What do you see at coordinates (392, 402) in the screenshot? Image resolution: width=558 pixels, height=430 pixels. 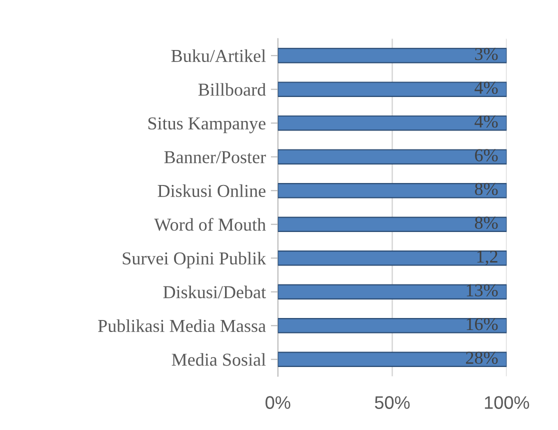 I see `x-tick-label: 50%` at bounding box center [392, 402].